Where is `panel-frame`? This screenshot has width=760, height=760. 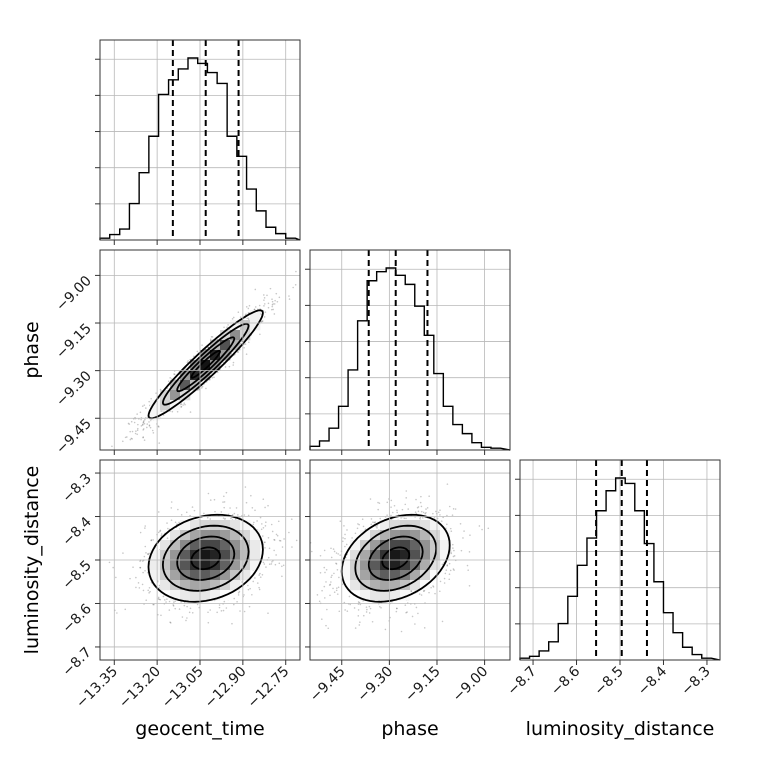 panel-frame is located at coordinates (410, 350).